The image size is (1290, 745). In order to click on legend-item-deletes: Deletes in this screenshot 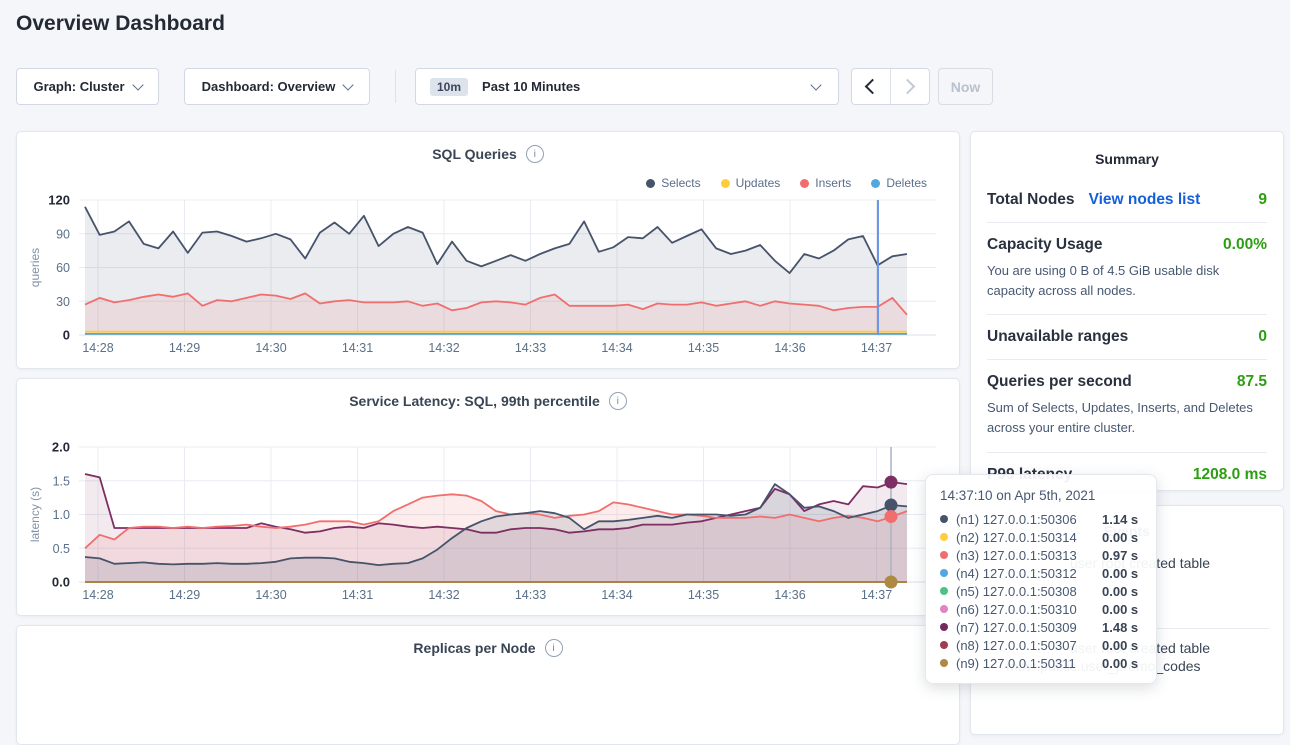, I will do `click(899, 183)`.